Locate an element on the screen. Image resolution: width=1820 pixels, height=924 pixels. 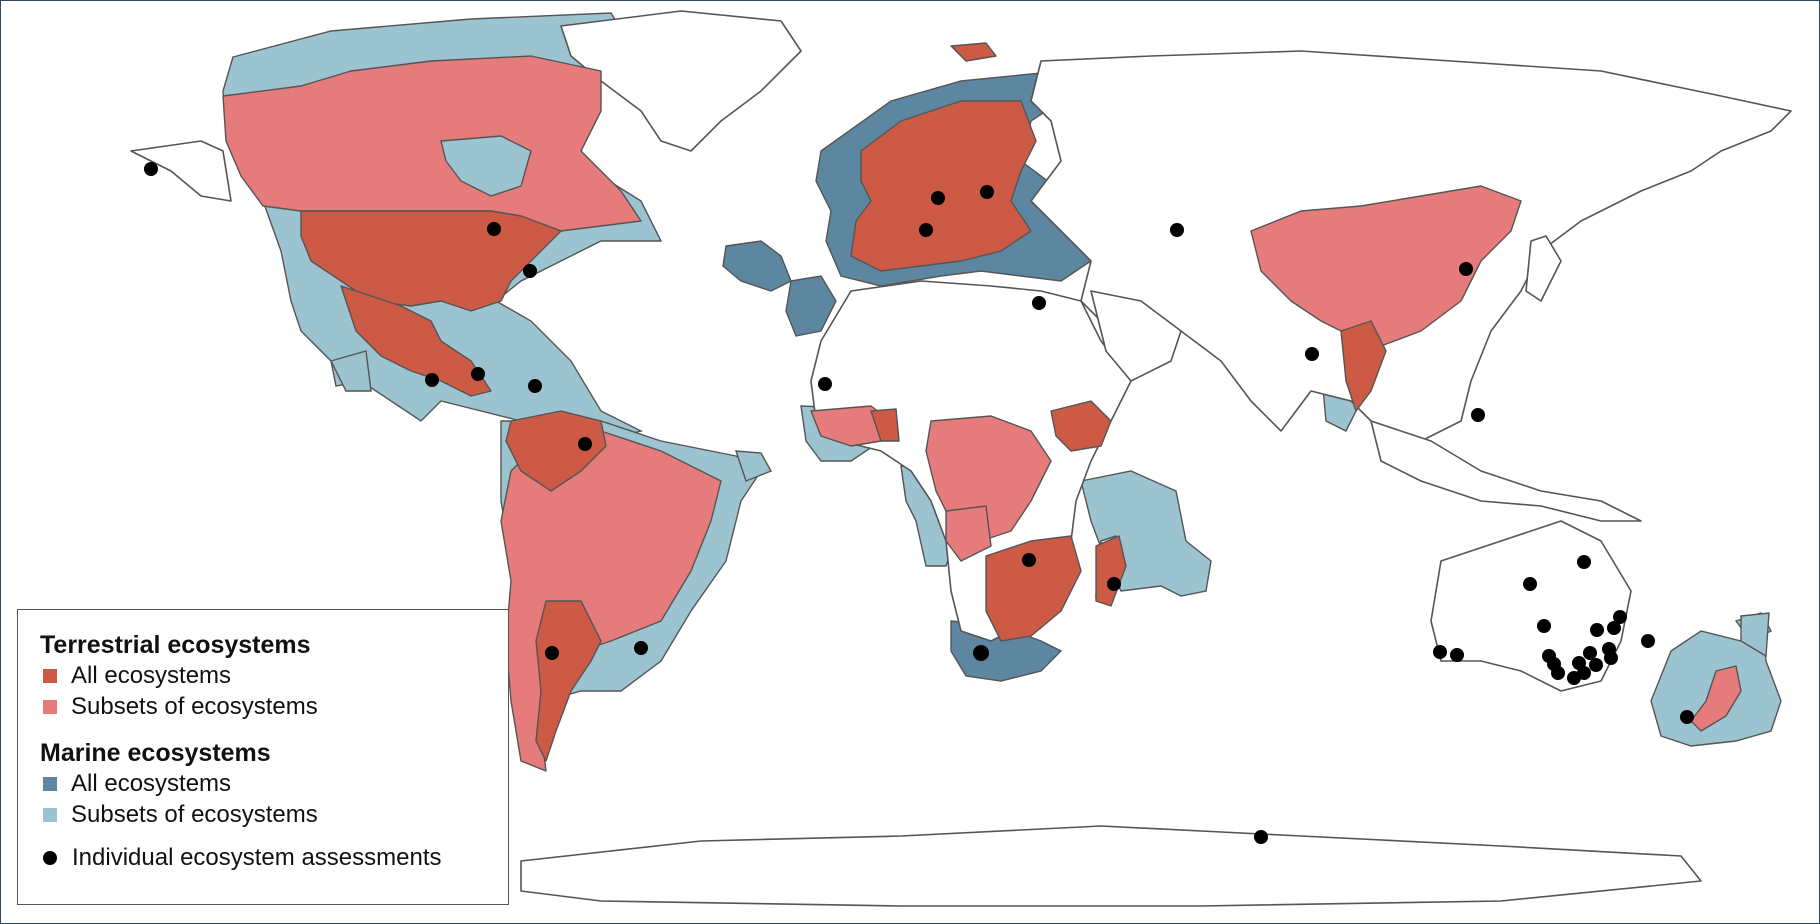
assessment-dot-poland is located at coordinates (987, 192).